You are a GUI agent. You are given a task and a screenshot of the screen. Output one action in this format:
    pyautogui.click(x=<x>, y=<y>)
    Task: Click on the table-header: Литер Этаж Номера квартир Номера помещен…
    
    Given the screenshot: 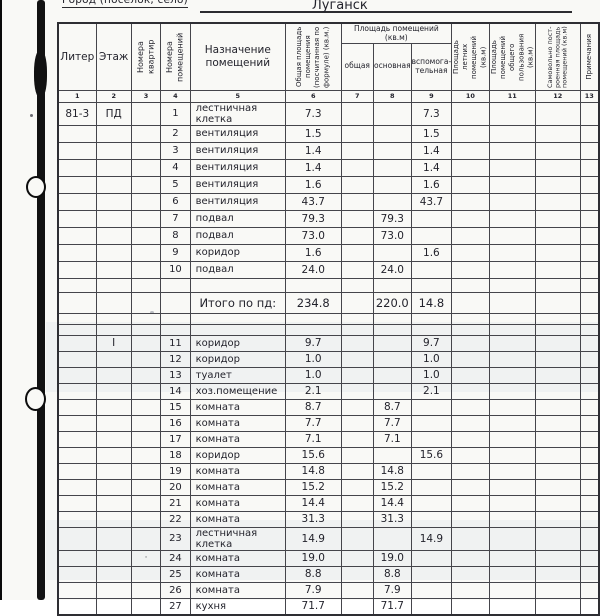 What is the action you would take?
    pyautogui.click(x=328, y=62)
    